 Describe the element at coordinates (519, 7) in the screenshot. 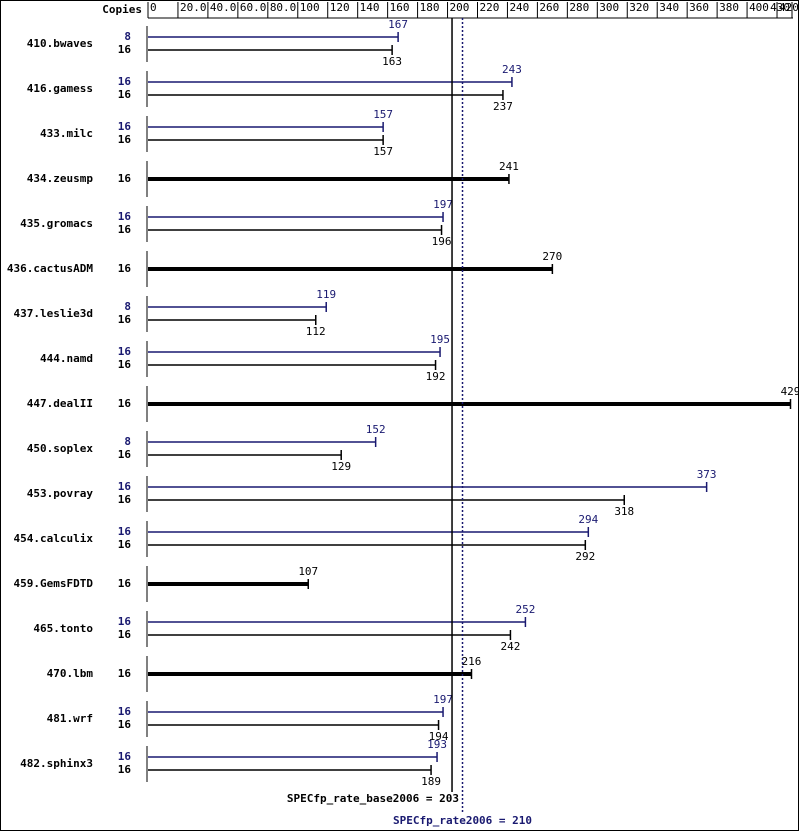

I see `x-tick-label: 240` at that location.